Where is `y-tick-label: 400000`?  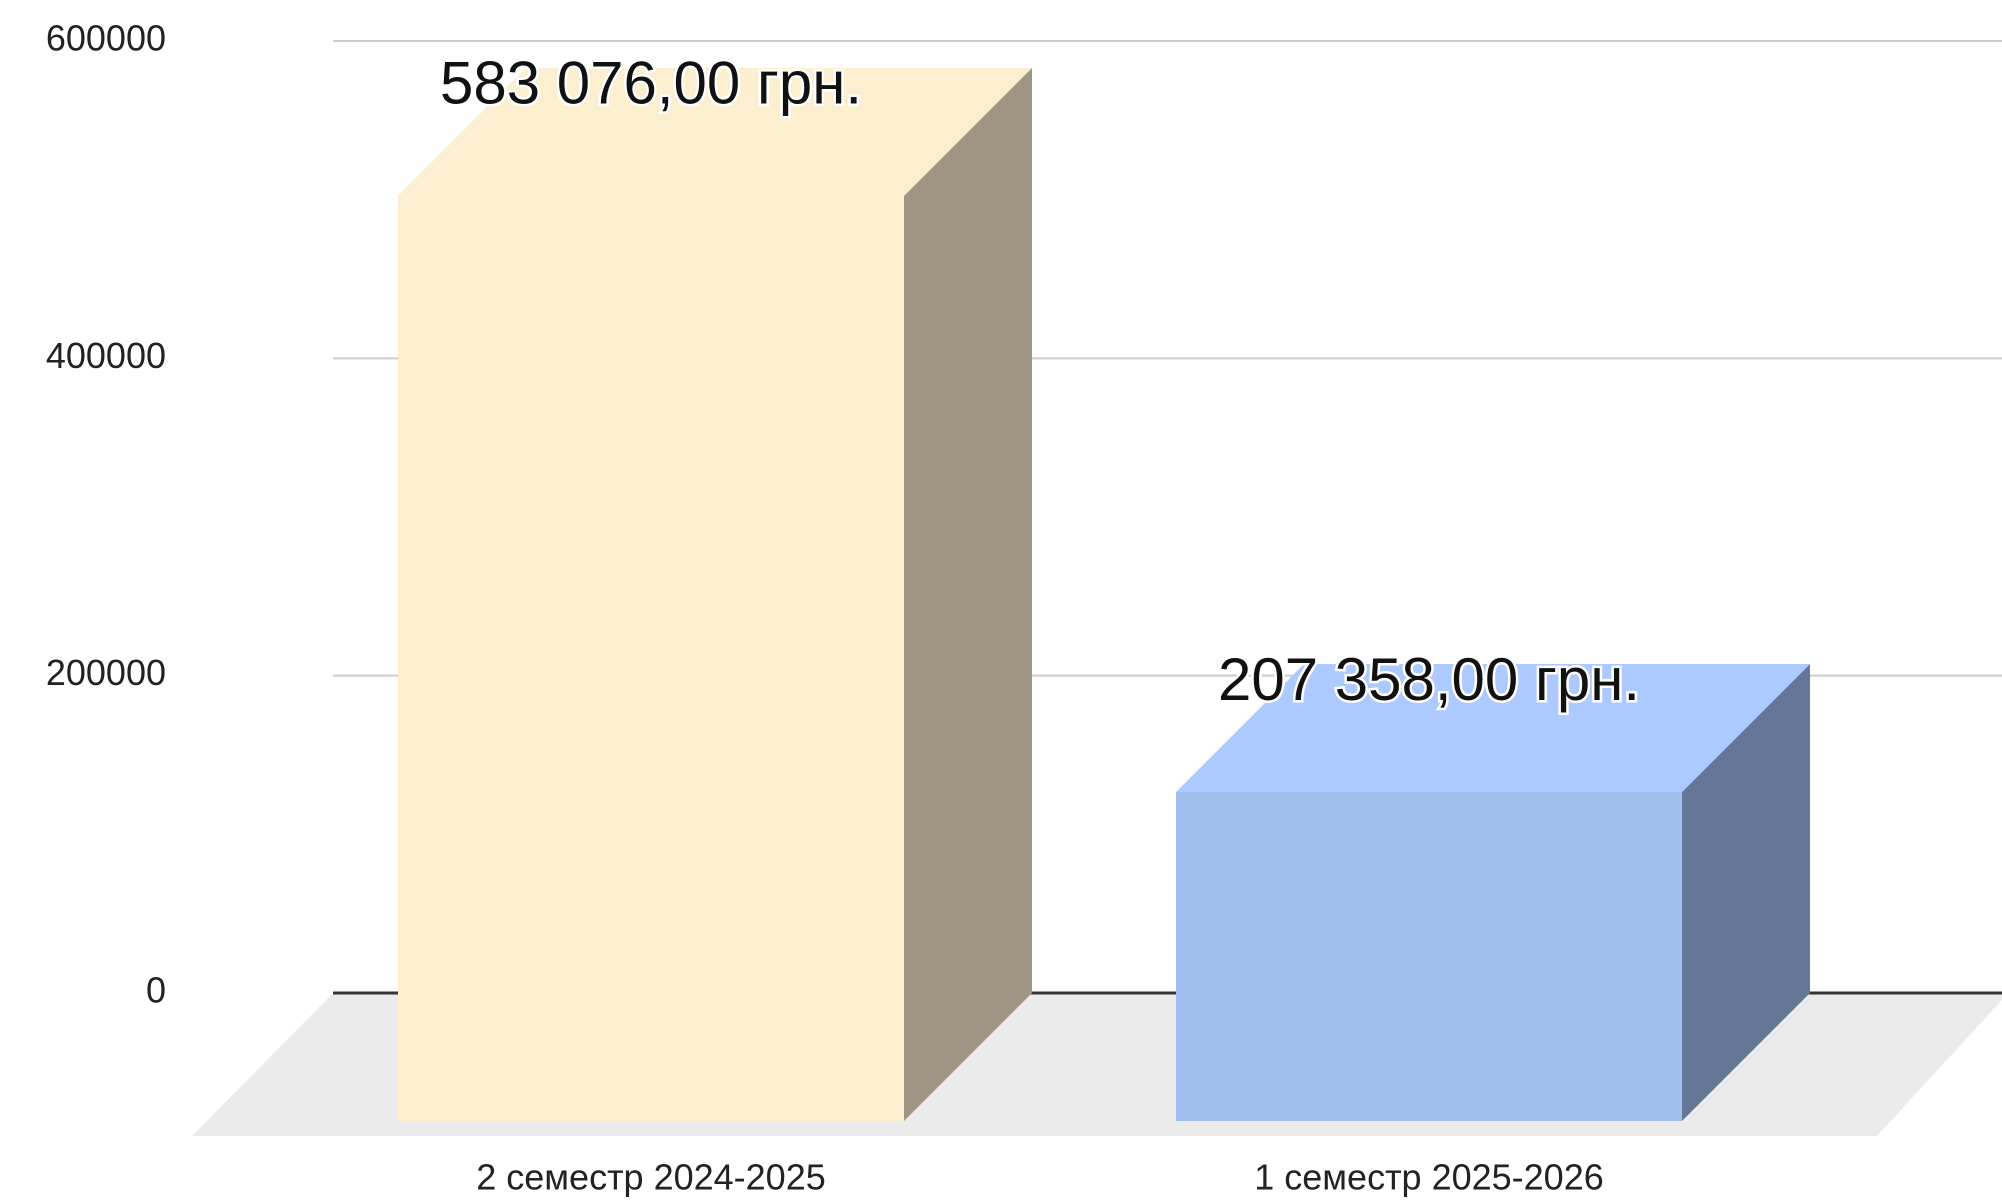 y-tick-label: 400000 is located at coordinates (106, 355).